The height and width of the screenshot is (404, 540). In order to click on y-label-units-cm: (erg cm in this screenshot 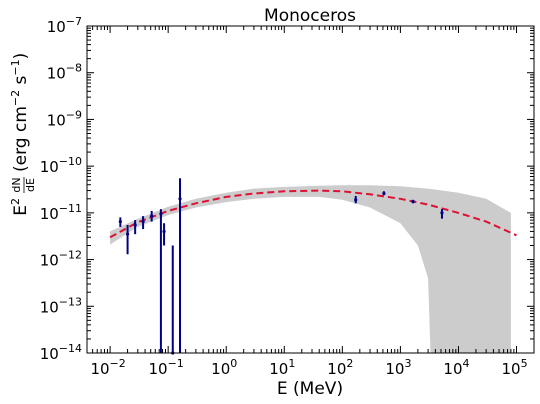, I will do `click(21, 139)`.